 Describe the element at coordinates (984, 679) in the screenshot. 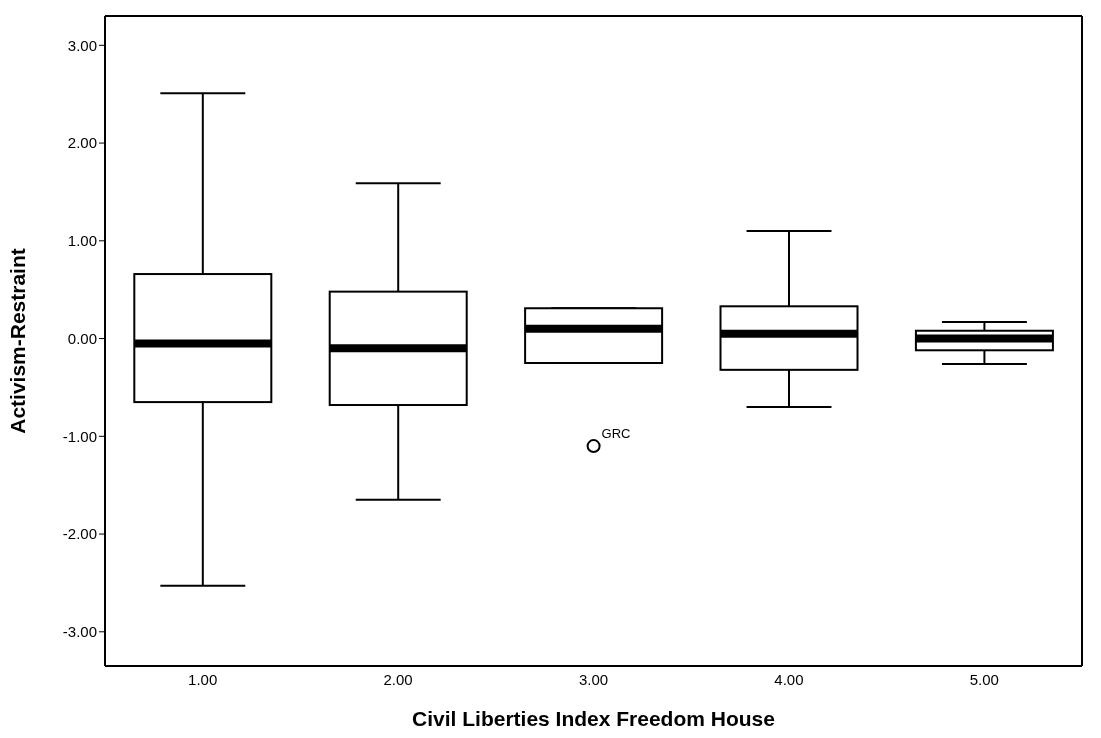

I see `x-tick-label: 5.00` at that location.